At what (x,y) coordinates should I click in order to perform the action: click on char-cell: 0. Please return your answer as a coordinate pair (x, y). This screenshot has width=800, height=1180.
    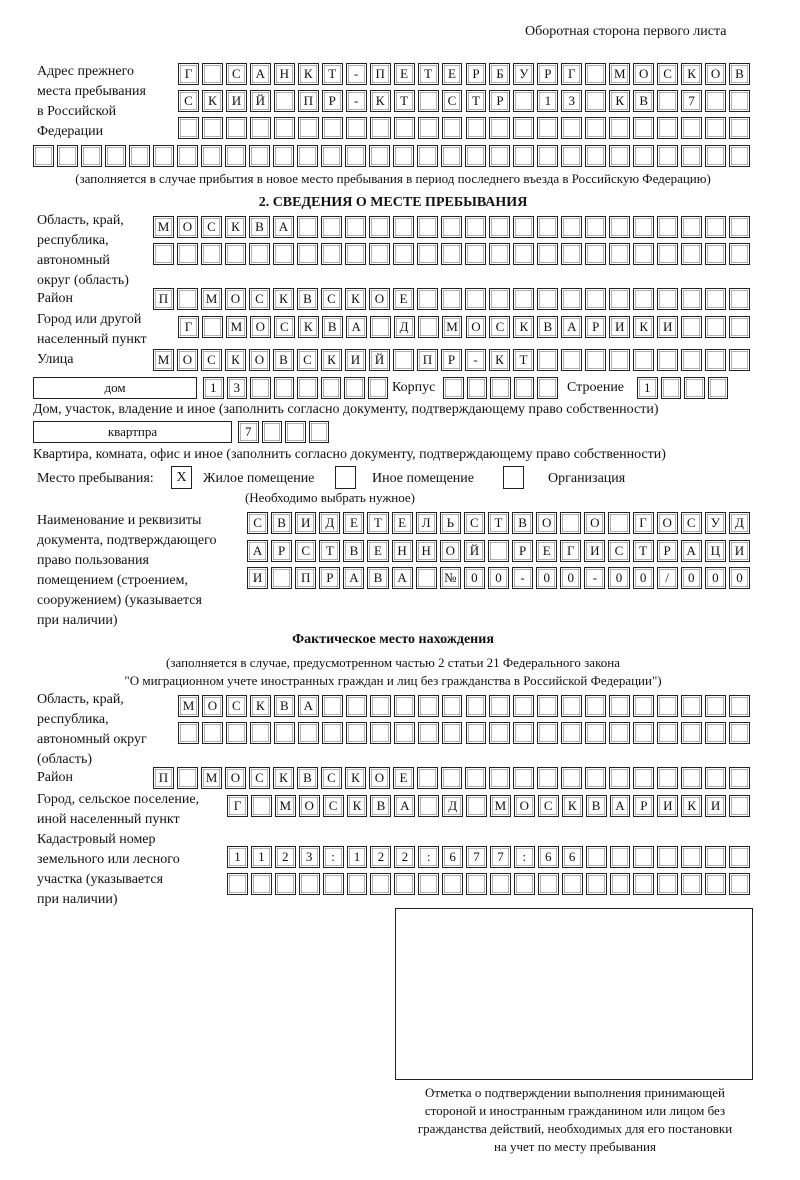
    Looking at the image, I should click on (715, 578).